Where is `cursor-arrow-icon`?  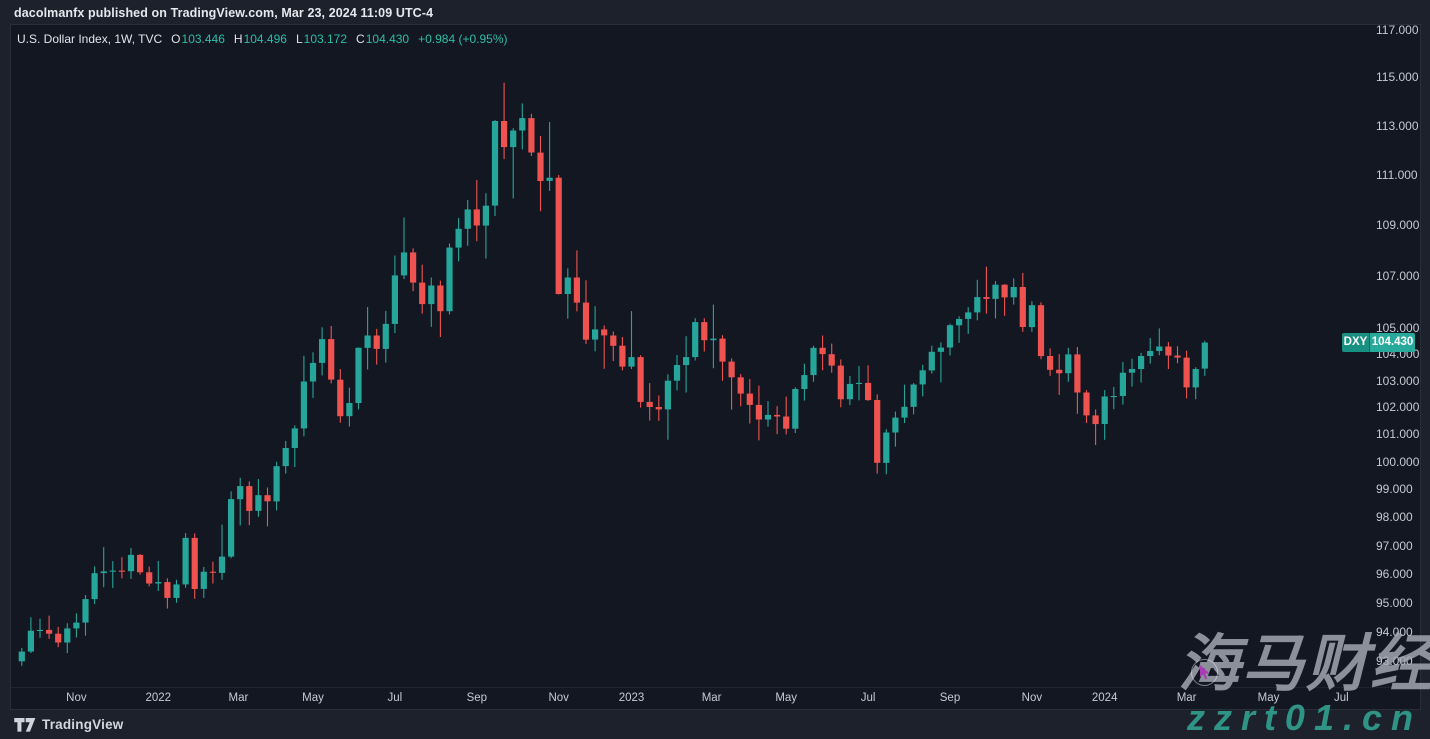
cursor-arrow-icon is located at coordinates (1205, 672).